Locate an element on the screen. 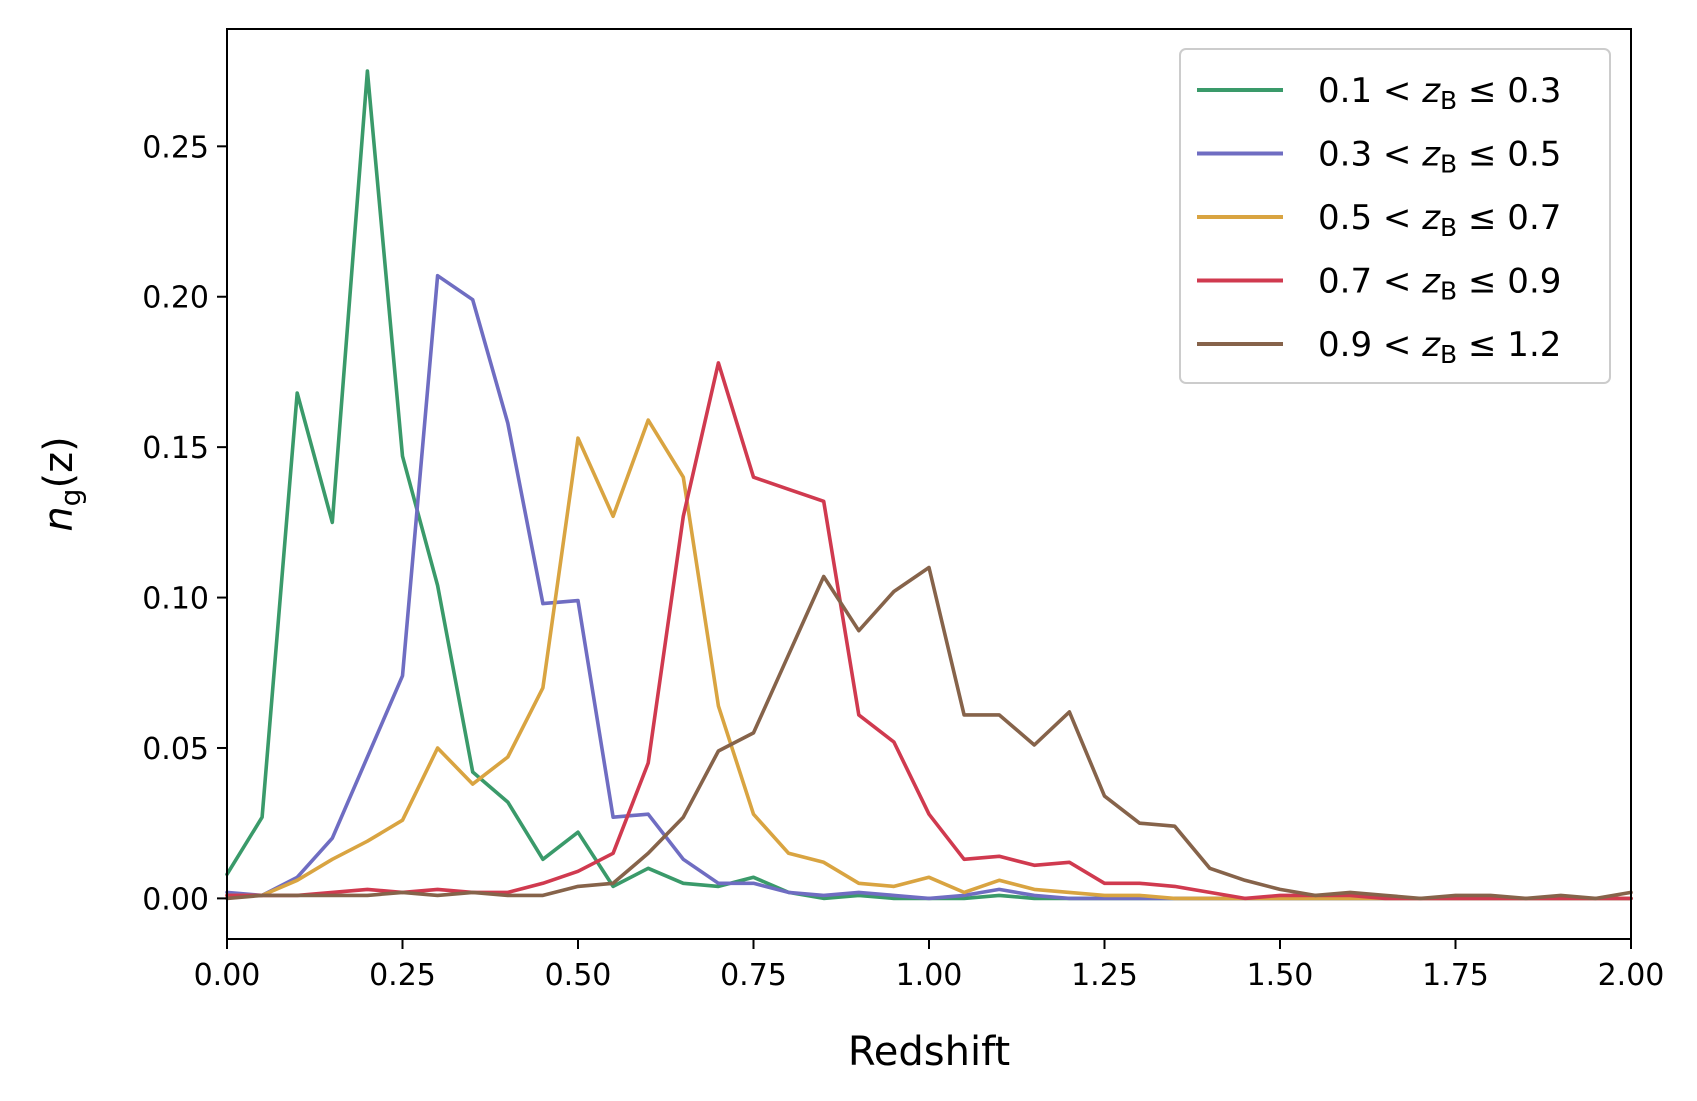  x-tick-label: 0.25 is located at coordinates (402, 975).